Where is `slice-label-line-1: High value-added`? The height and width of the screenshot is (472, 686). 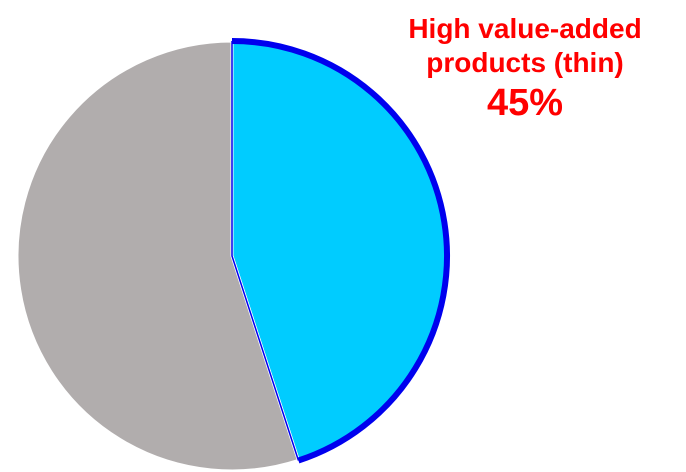 slice-label-line-1: High value-added is located at coordinates (525, 28).